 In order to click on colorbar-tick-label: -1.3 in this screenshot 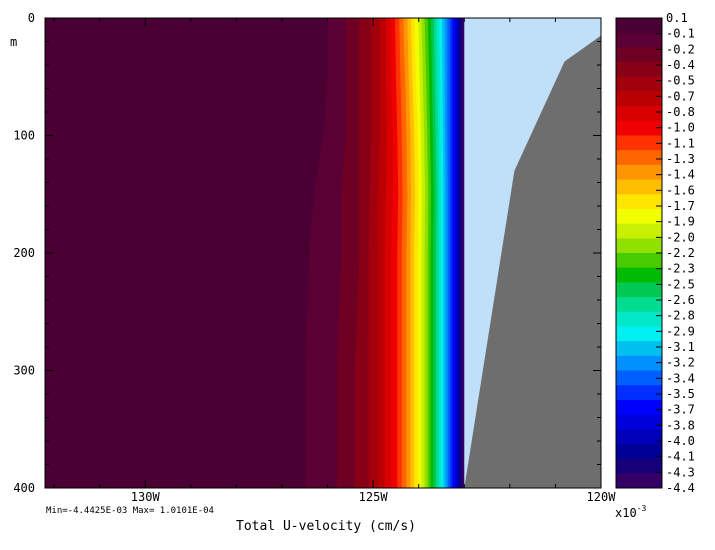, I will do `click(680, 159)`.